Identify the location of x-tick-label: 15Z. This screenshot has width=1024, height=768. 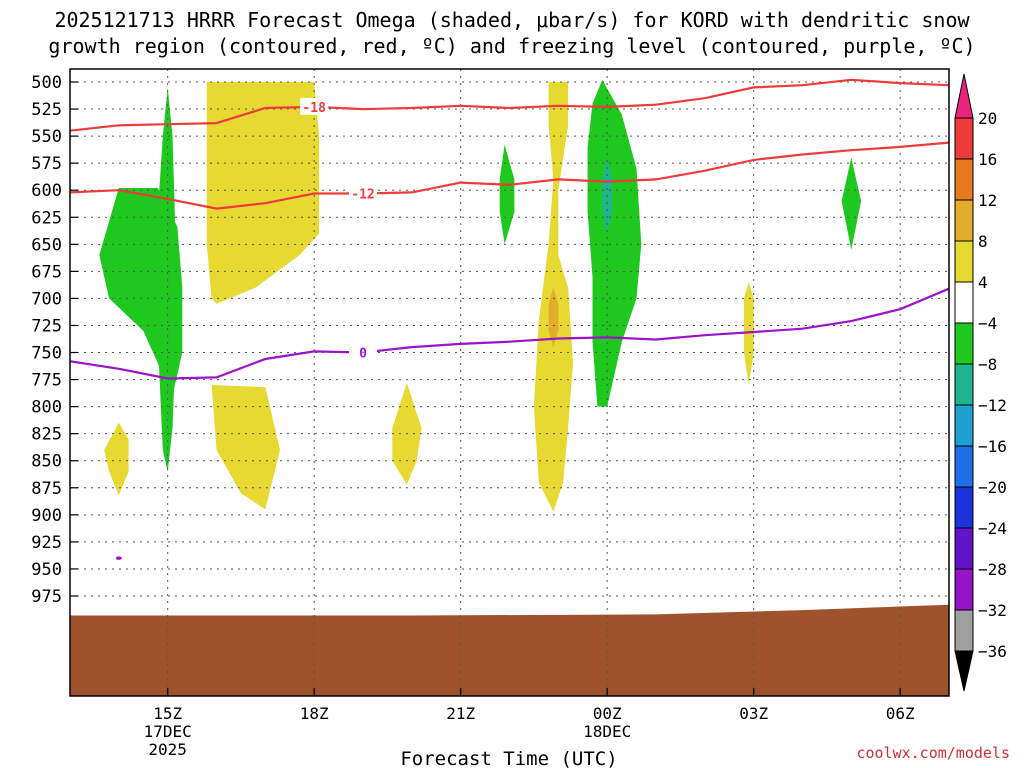
(167, 713).